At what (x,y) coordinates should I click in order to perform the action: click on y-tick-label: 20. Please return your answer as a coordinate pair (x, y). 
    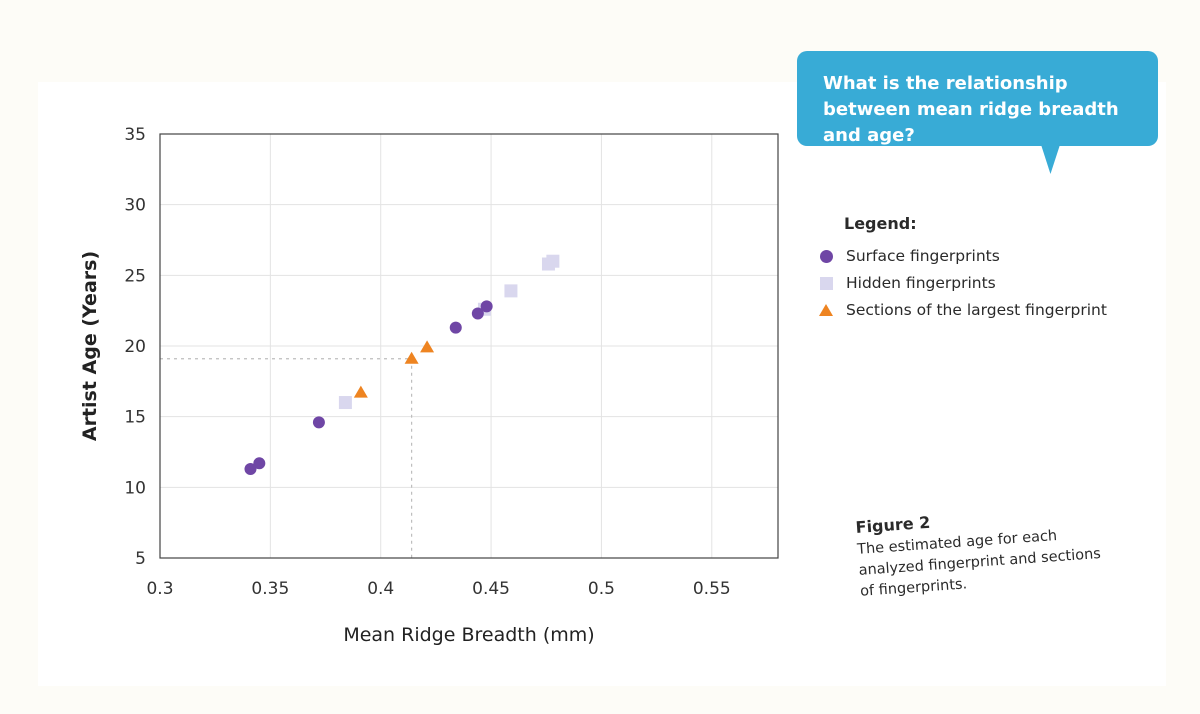
    Looking at the image, I should click on (135, 347).